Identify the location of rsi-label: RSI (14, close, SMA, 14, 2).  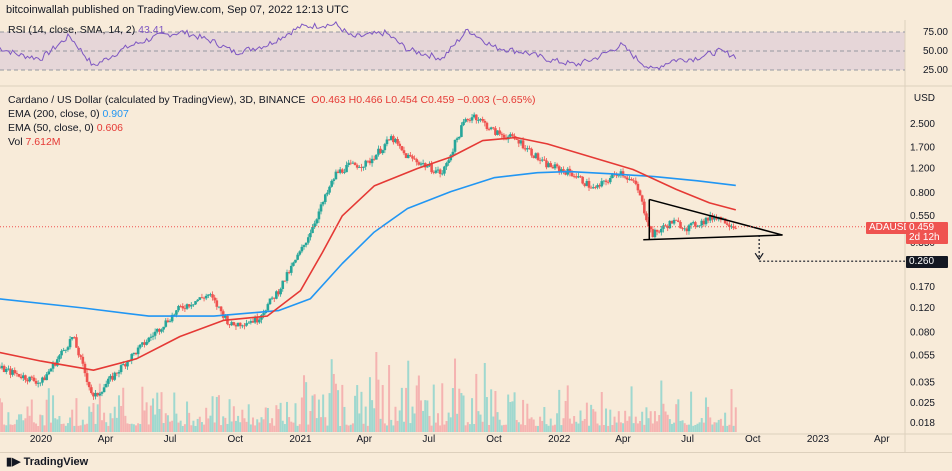
(72, 30).